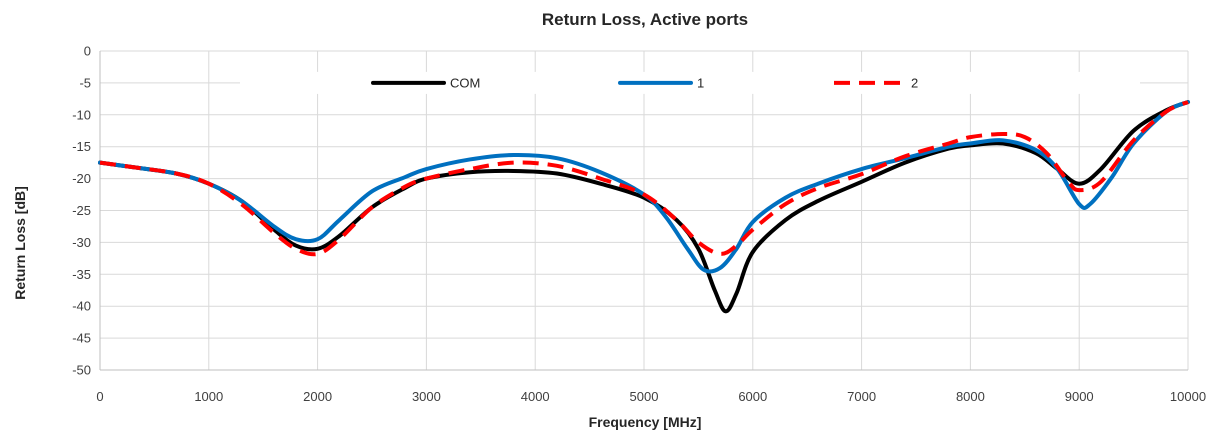 Image resolution: width=1215 pixels, height=438 pixels. What do you see at coordinates (970, 396) in the screenshot?
I see `x-tick-label: 8000` at bounding box center [970, 396].